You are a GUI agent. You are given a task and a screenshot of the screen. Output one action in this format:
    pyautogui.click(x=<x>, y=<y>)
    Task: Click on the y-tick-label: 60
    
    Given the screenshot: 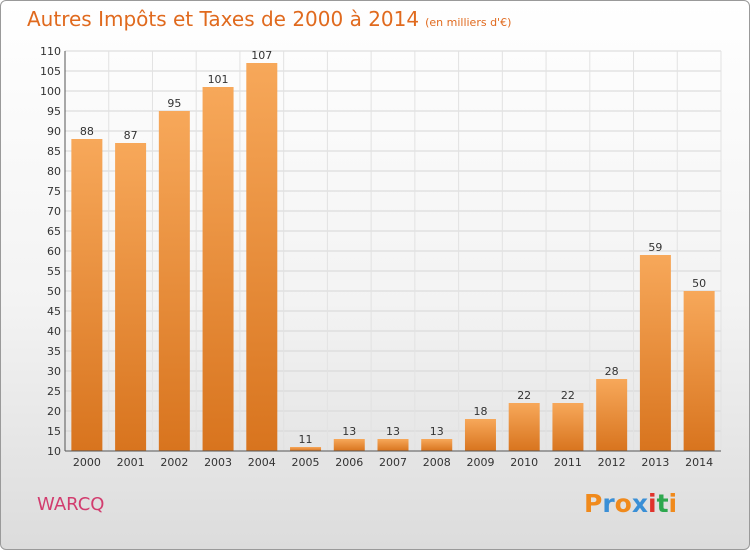 What is the action you would take?
    pyautogui.click(x=54, y=251)
    